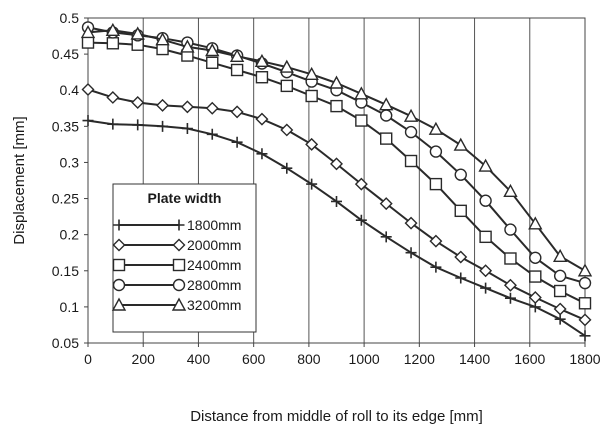 The width and height of the screenshot is (609, 430). I want to click on y-axis-title: Displacement [mm], so click(19, 180).